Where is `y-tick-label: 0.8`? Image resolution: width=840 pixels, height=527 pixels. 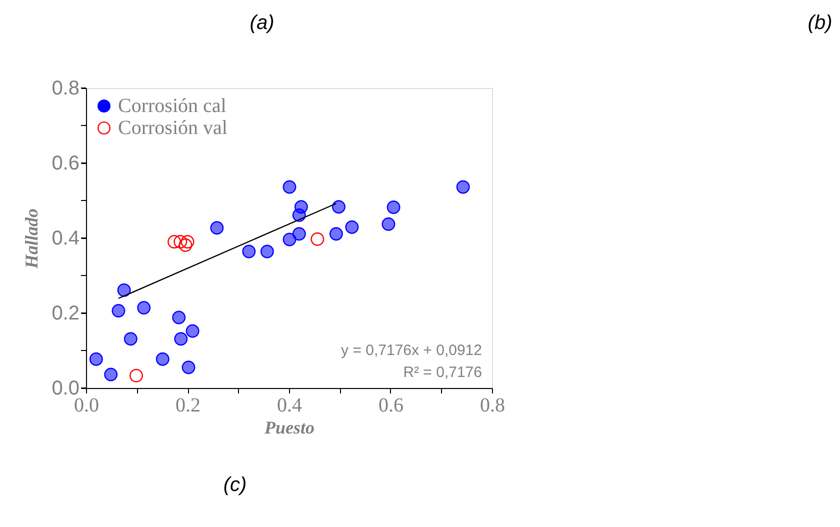 y-tick-label: 0.8 is located at coordinates (66, 89).